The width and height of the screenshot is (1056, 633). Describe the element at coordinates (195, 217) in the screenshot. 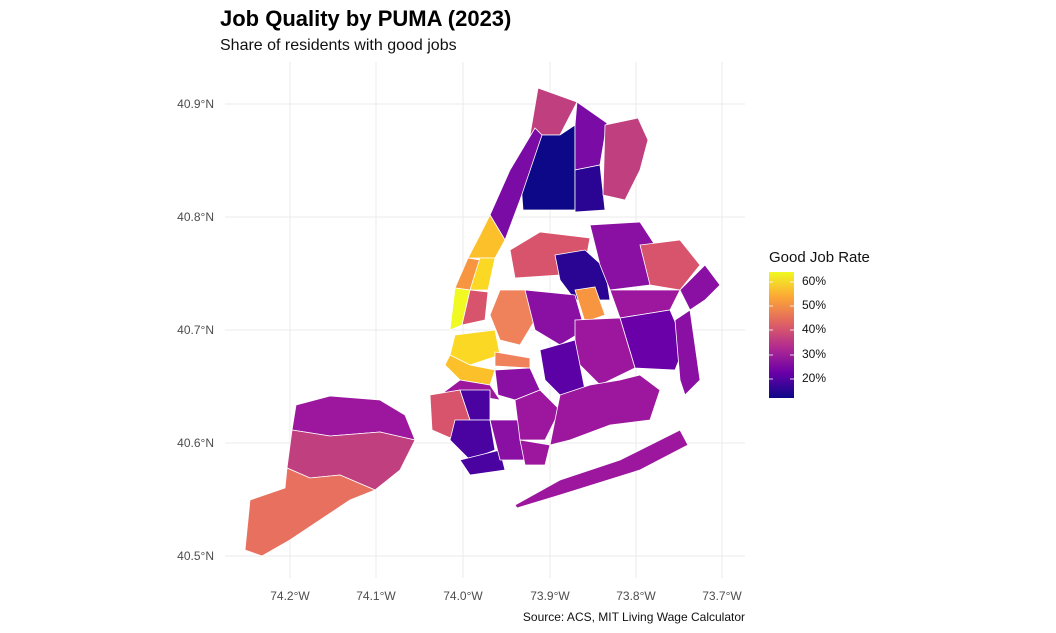

I see `y-tick: 40.8°N` at that location.